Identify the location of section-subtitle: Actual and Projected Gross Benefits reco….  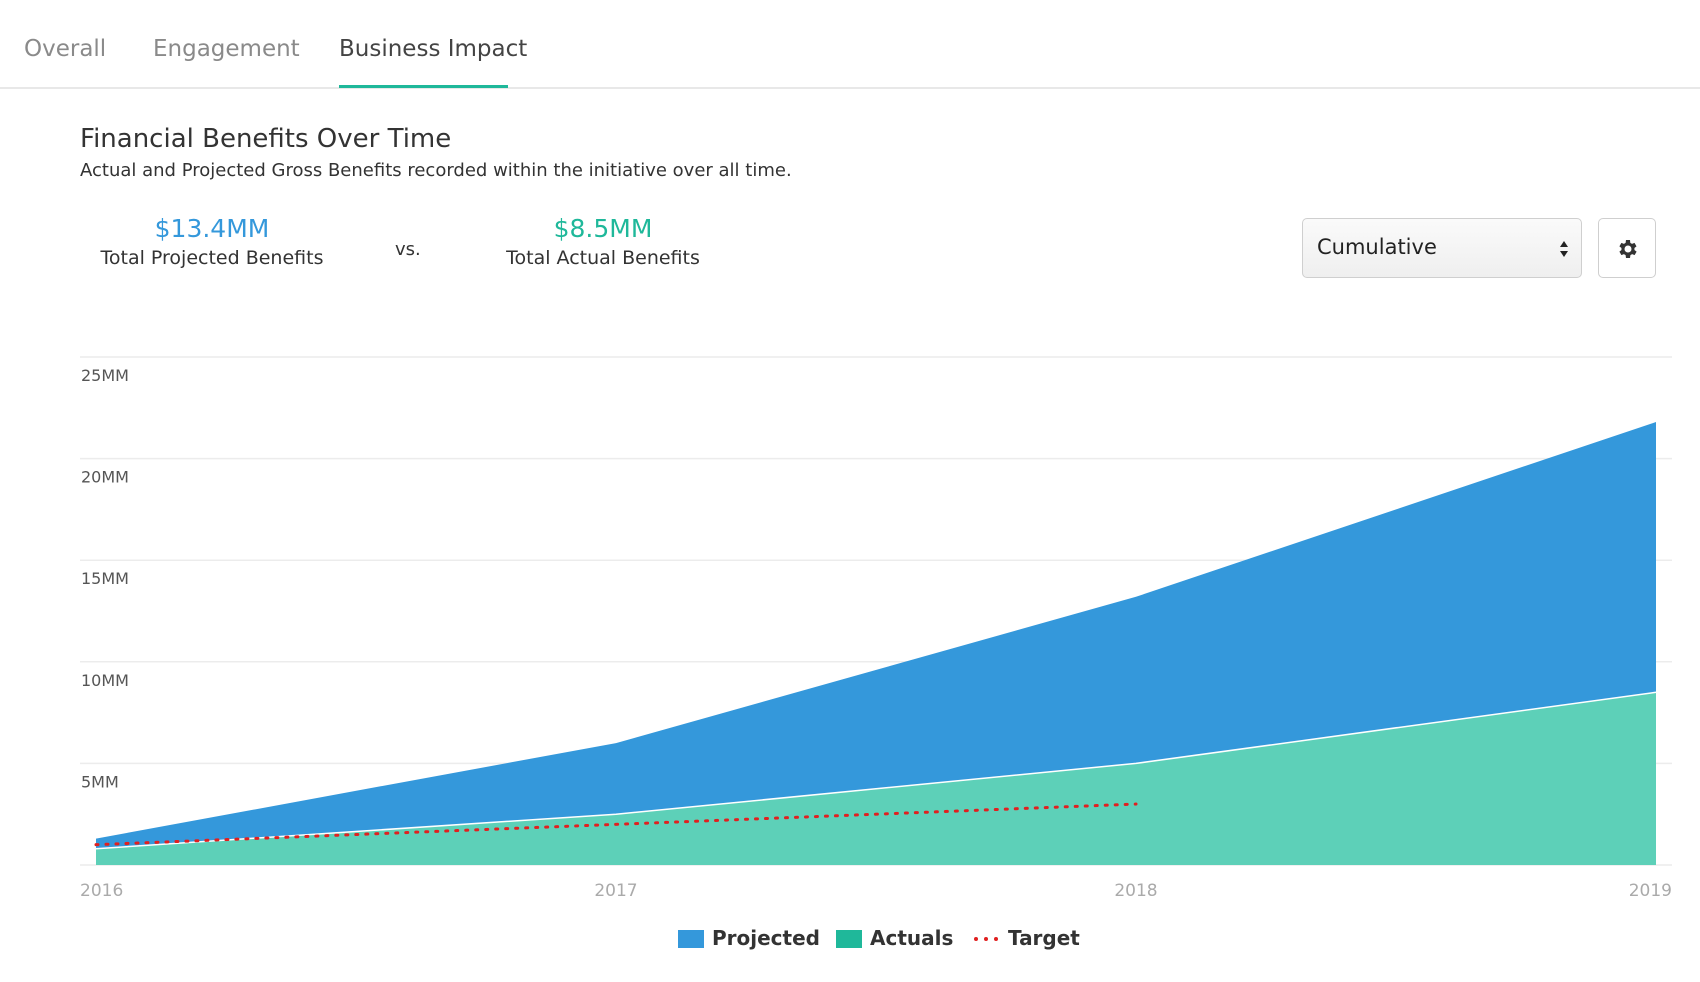
(436, 170).